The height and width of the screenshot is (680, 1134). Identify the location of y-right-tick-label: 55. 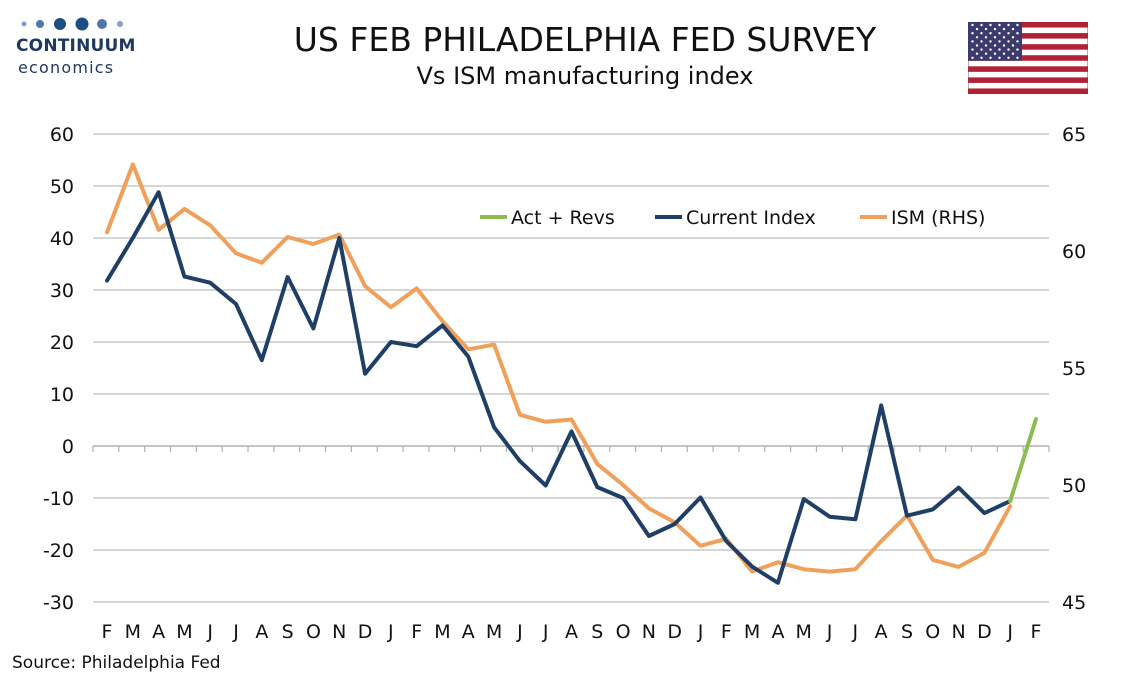
(1074, 369).